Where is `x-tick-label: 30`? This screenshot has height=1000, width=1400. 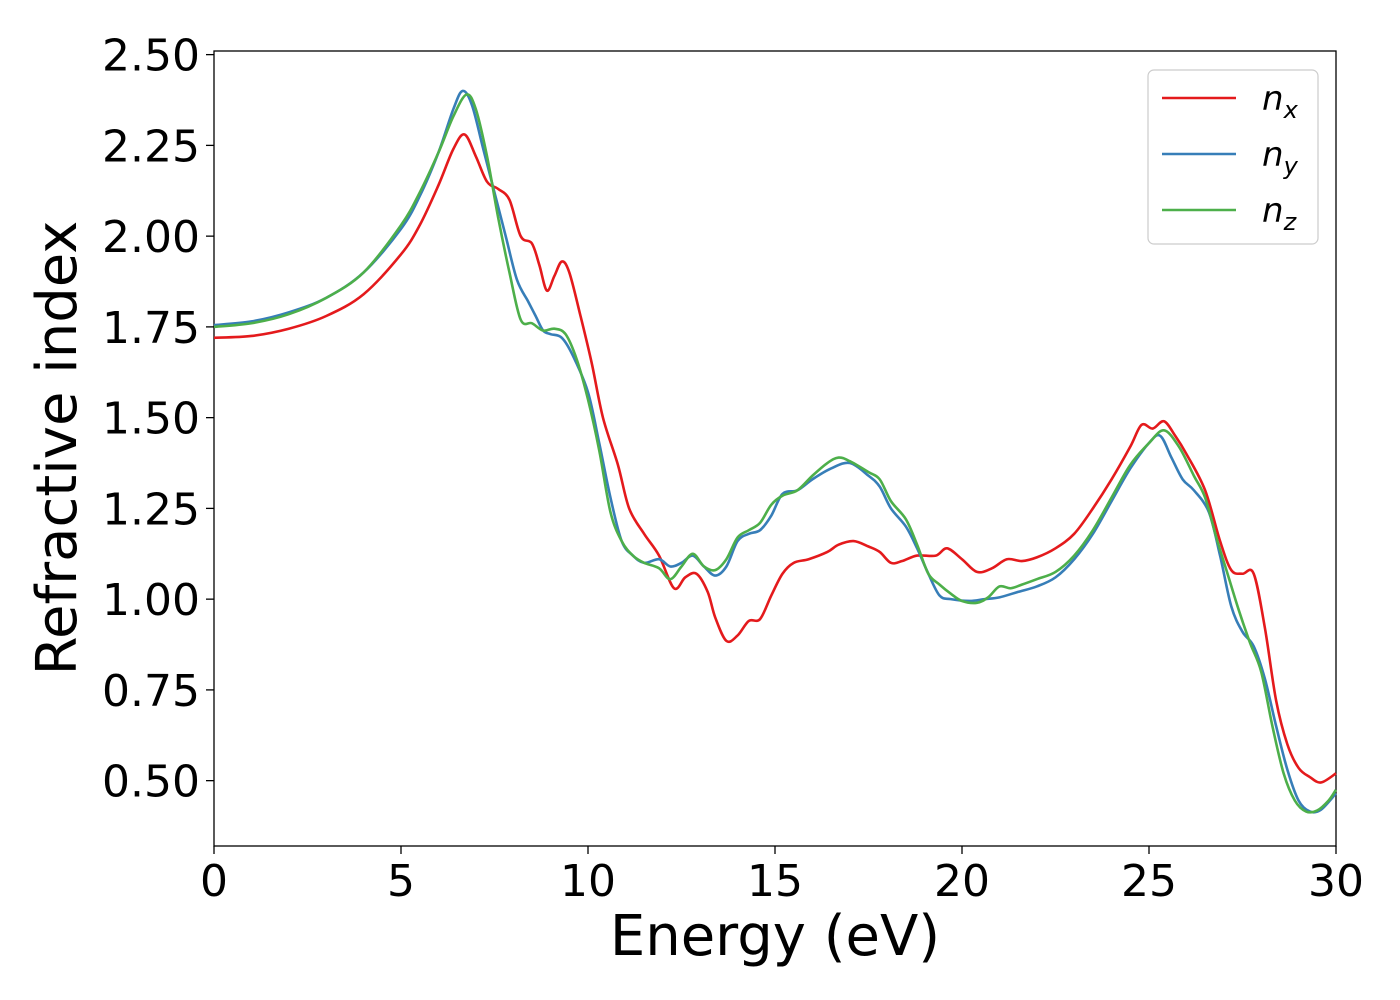
x-tick-label: 30 is located at coordinates (1336, 881).